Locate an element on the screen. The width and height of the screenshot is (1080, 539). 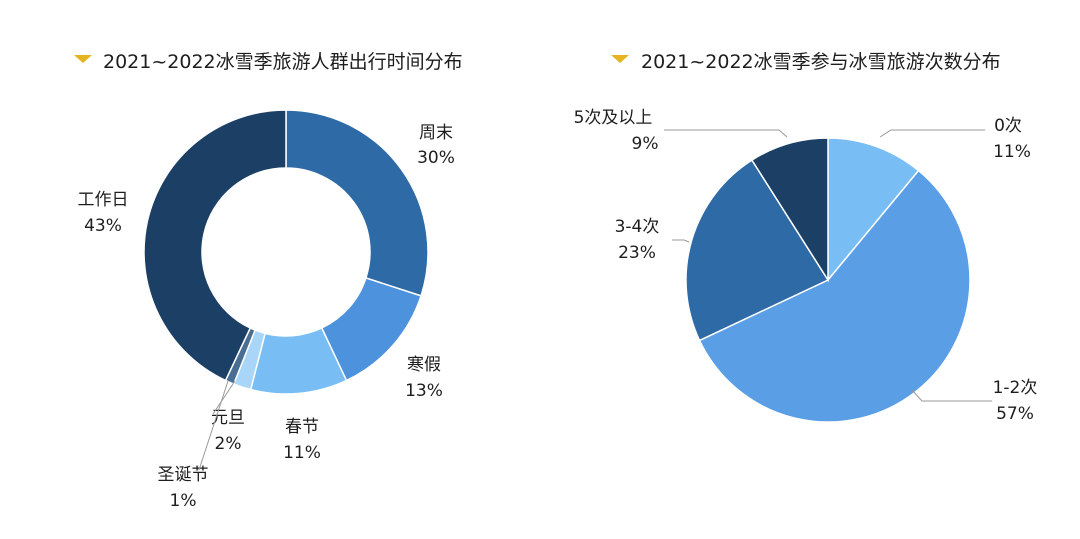
donut-chart-title: 2021~2022冰雪季旅游人群出行时间分布 is located at coordinates (283, 62).